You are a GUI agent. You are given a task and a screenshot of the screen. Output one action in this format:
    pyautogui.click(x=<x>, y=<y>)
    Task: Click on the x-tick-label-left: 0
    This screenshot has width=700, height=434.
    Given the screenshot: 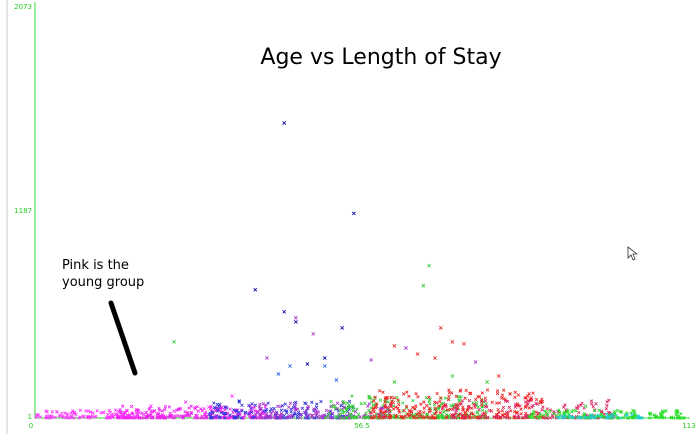 What is the action you would take?
    pyautogui.click(x=31, y=426)
    